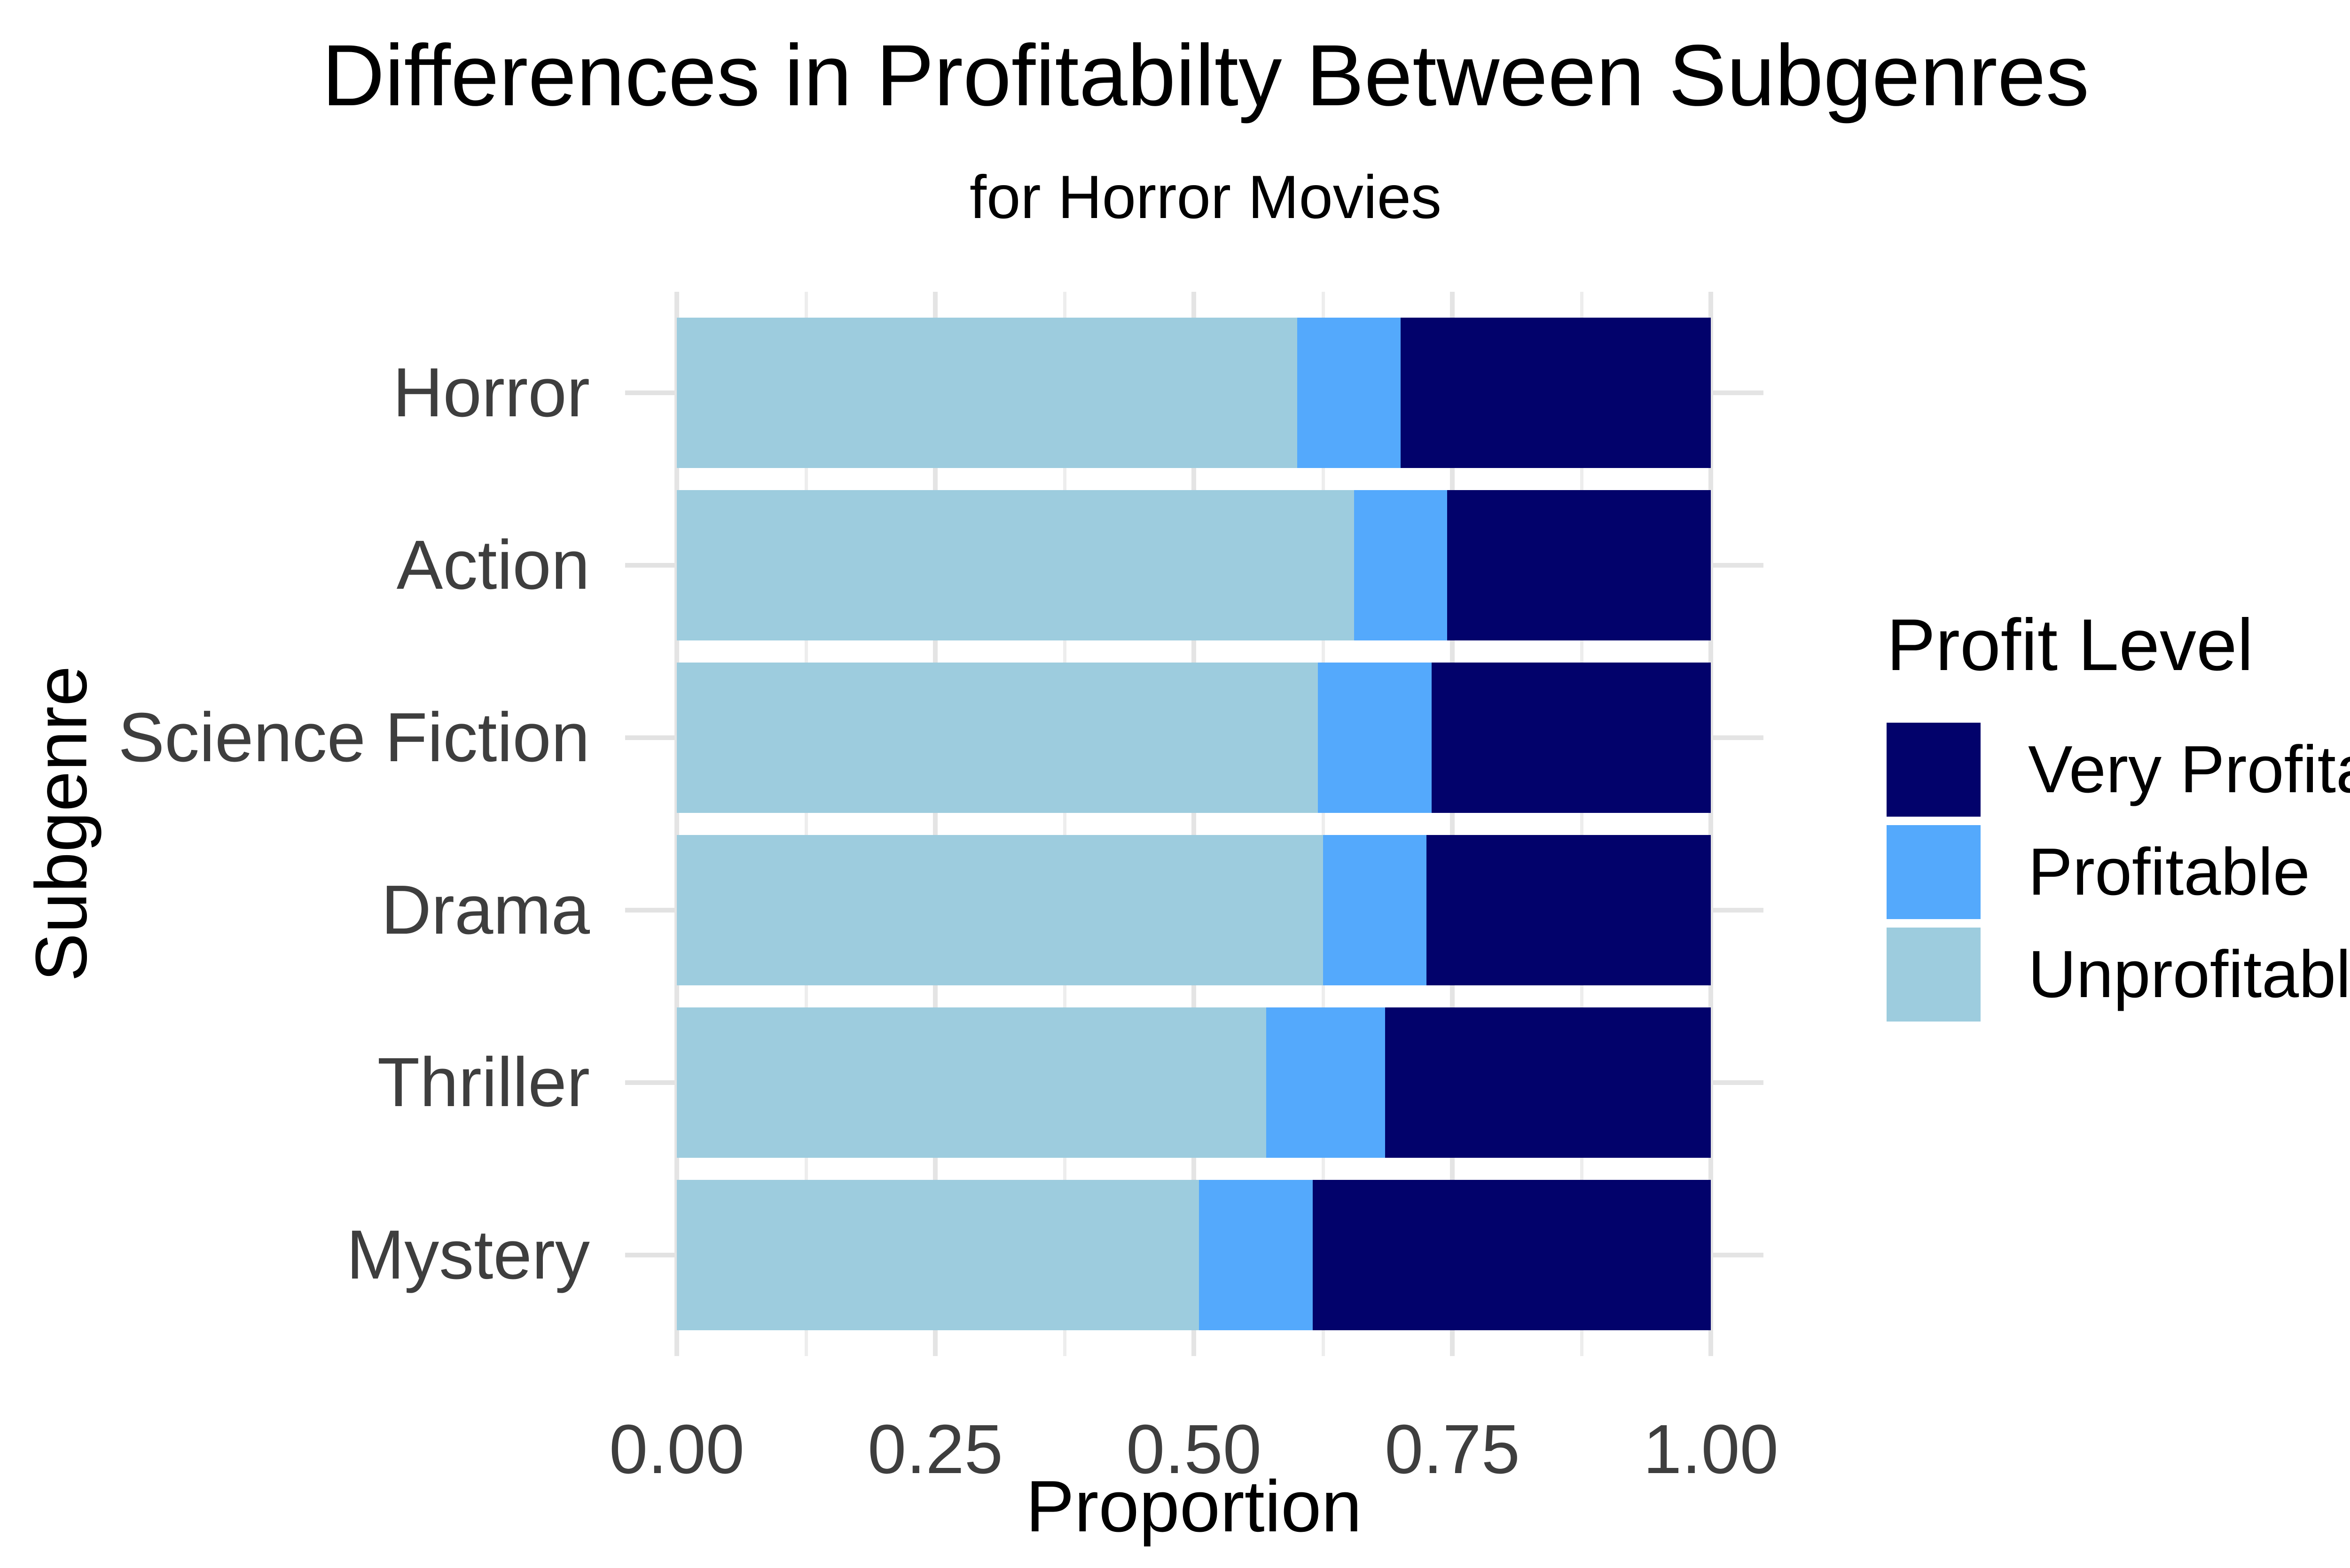 The image size is (2350, 1568). Describe the element at coordinates (483, 1082) in the screenshot. I see `y-tick-label: Thriller` at that location.